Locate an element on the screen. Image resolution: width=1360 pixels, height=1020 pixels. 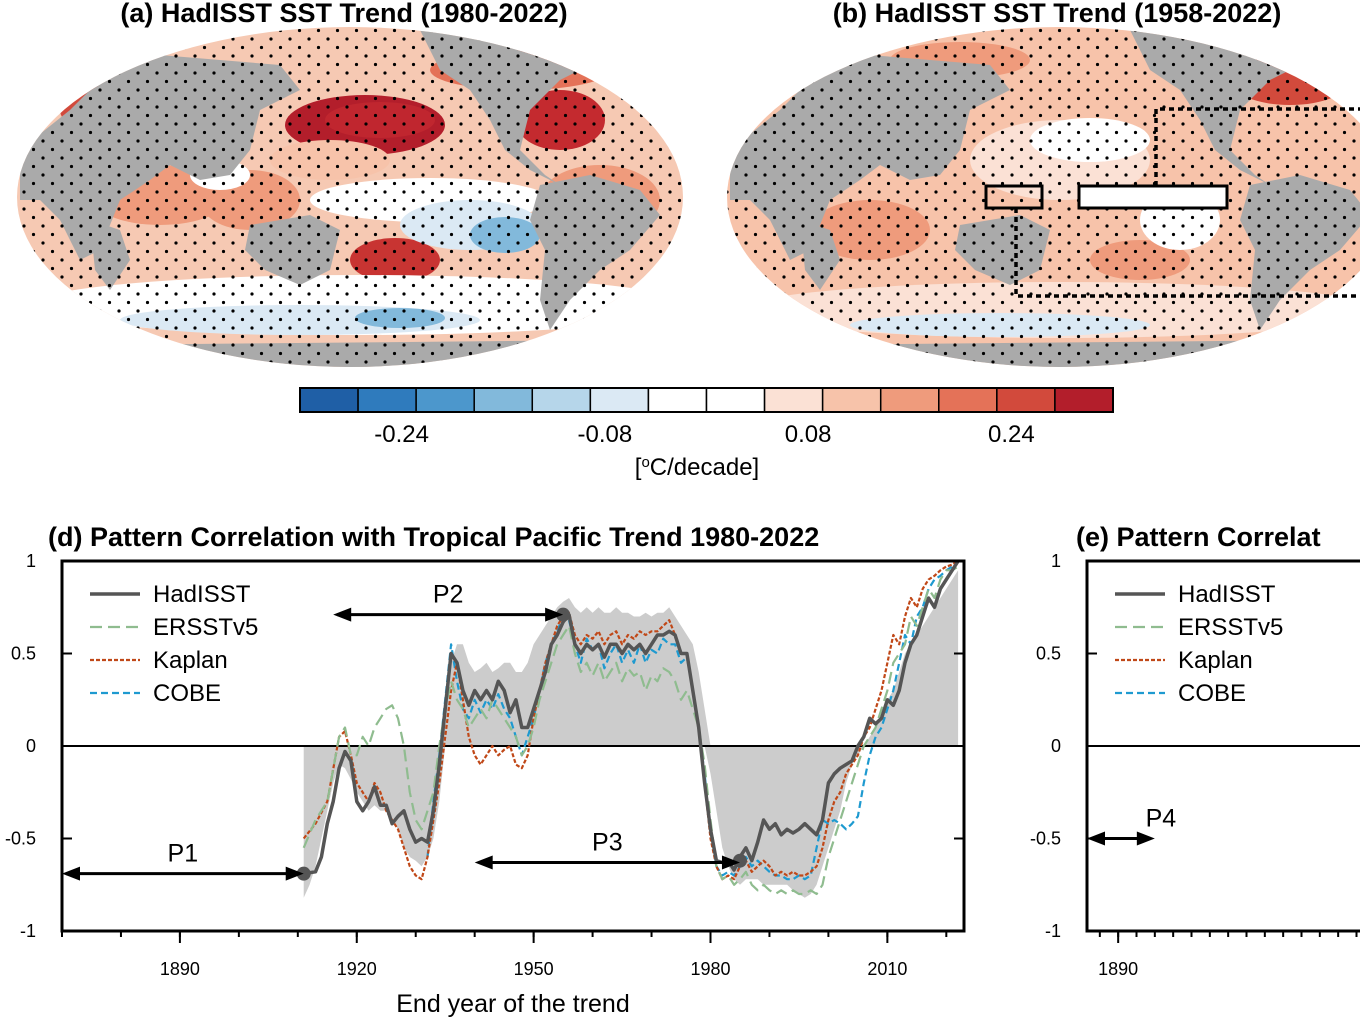
d-arrow-label: P2 is located at coordinates (448, 595).